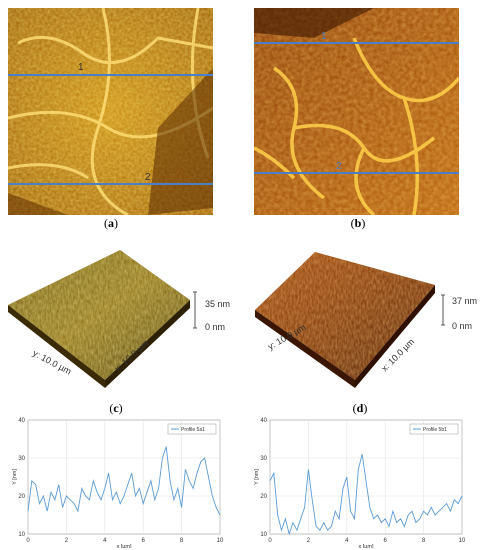  What do you see at coordinates (116, 408) in the screenshot?
I see `panel-label-c: (c)` at bounding box center [116, 408].